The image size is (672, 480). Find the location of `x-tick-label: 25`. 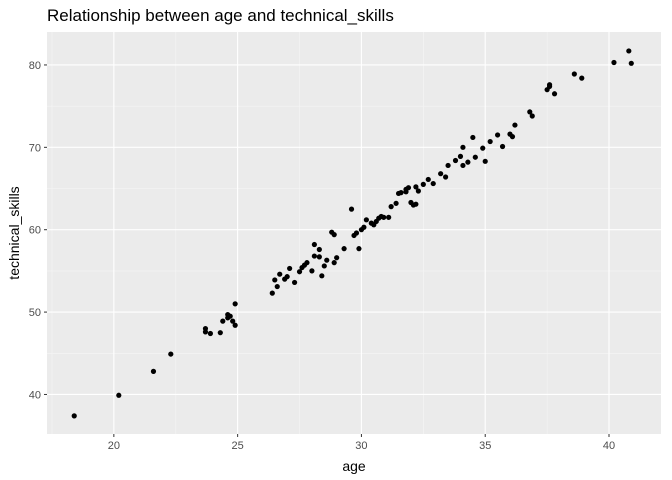

x-tick-label: 25 is located at coordinates (238, 446).